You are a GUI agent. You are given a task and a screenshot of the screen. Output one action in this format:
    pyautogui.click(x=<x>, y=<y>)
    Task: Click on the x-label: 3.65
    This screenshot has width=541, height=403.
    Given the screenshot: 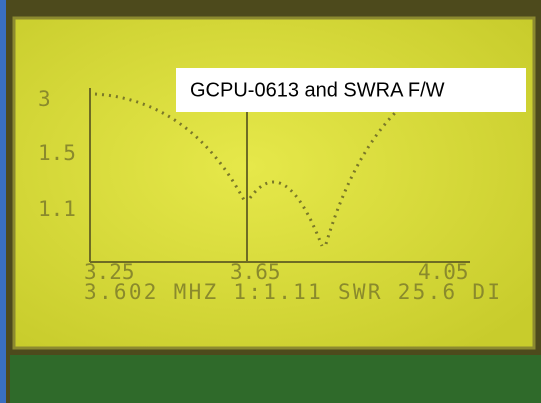 What is the action you would take?
    pyautogui.click(x=255, y=272)
    